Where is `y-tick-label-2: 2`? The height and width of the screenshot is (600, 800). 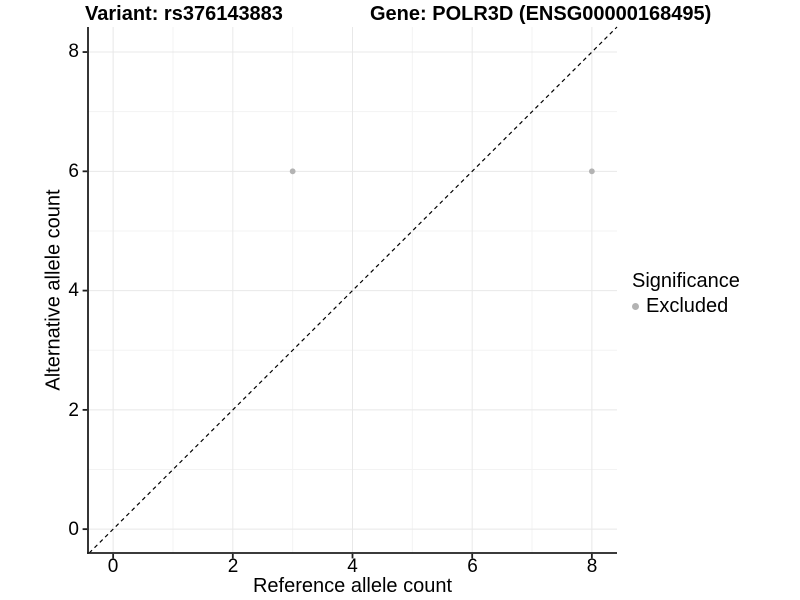 y-tick-label-2: 2 is located at coordinates (73, 410).